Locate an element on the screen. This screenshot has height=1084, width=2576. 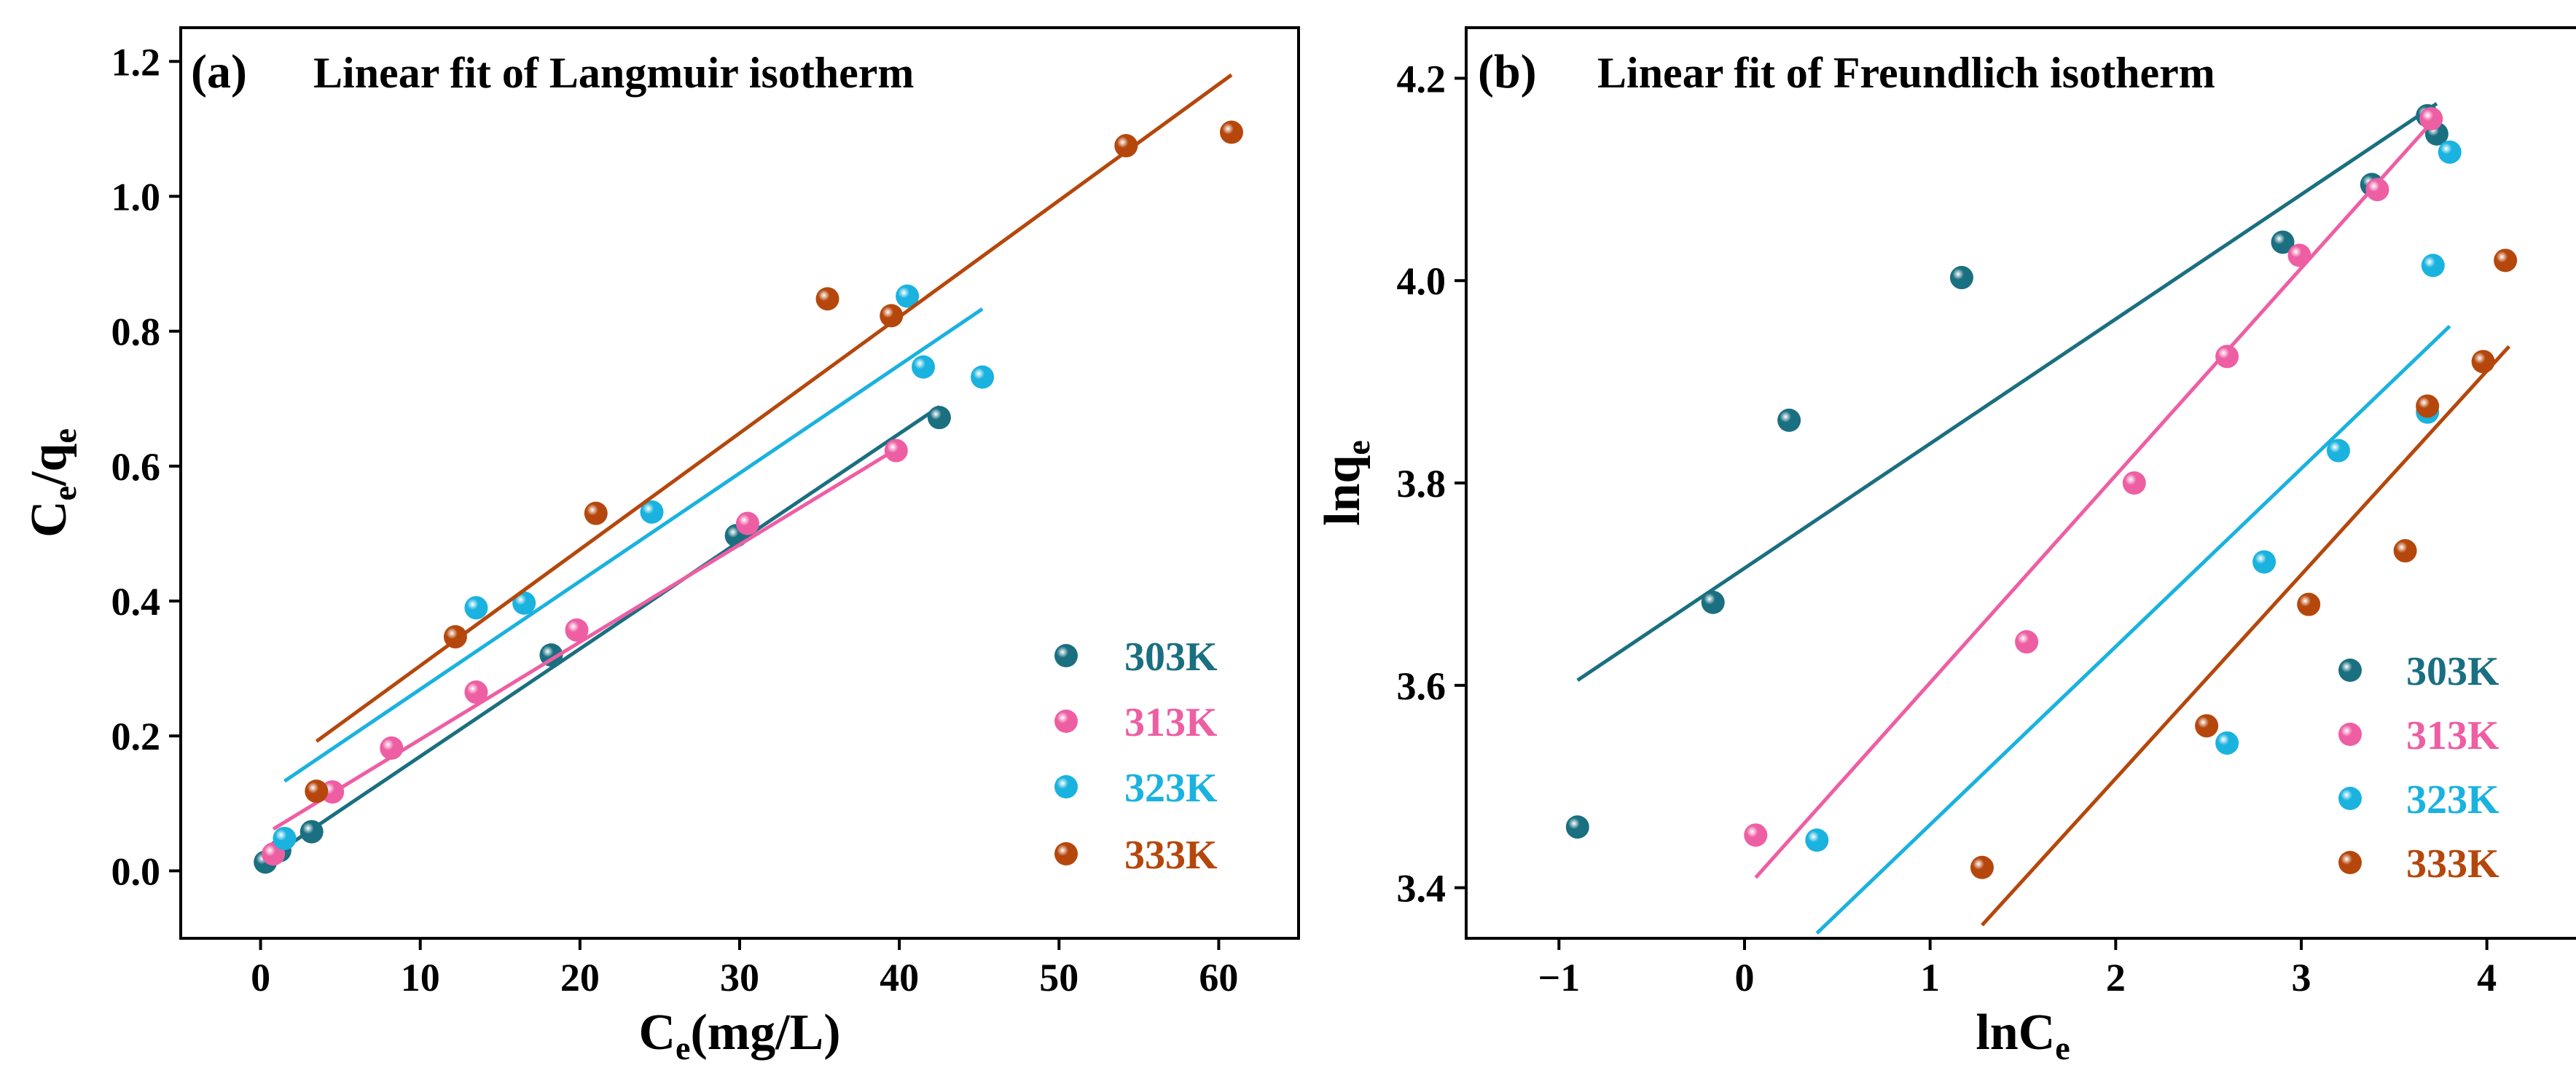
panel-label: (a) is located at coordinates (219, 72).